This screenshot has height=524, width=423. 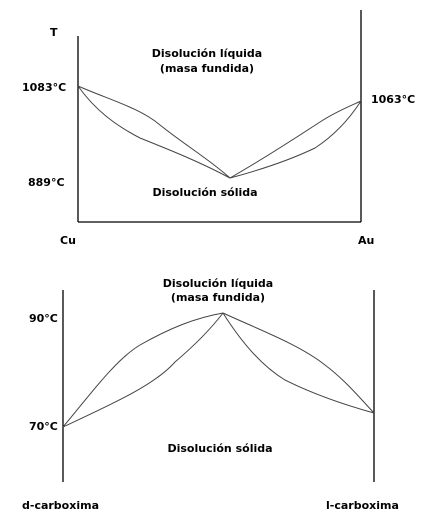 What do you see at coordinates (218, 297) in the screenshot?
I see `liquid-region-sublabel-2: (masa fundida)` at bounding box center [218, 297].